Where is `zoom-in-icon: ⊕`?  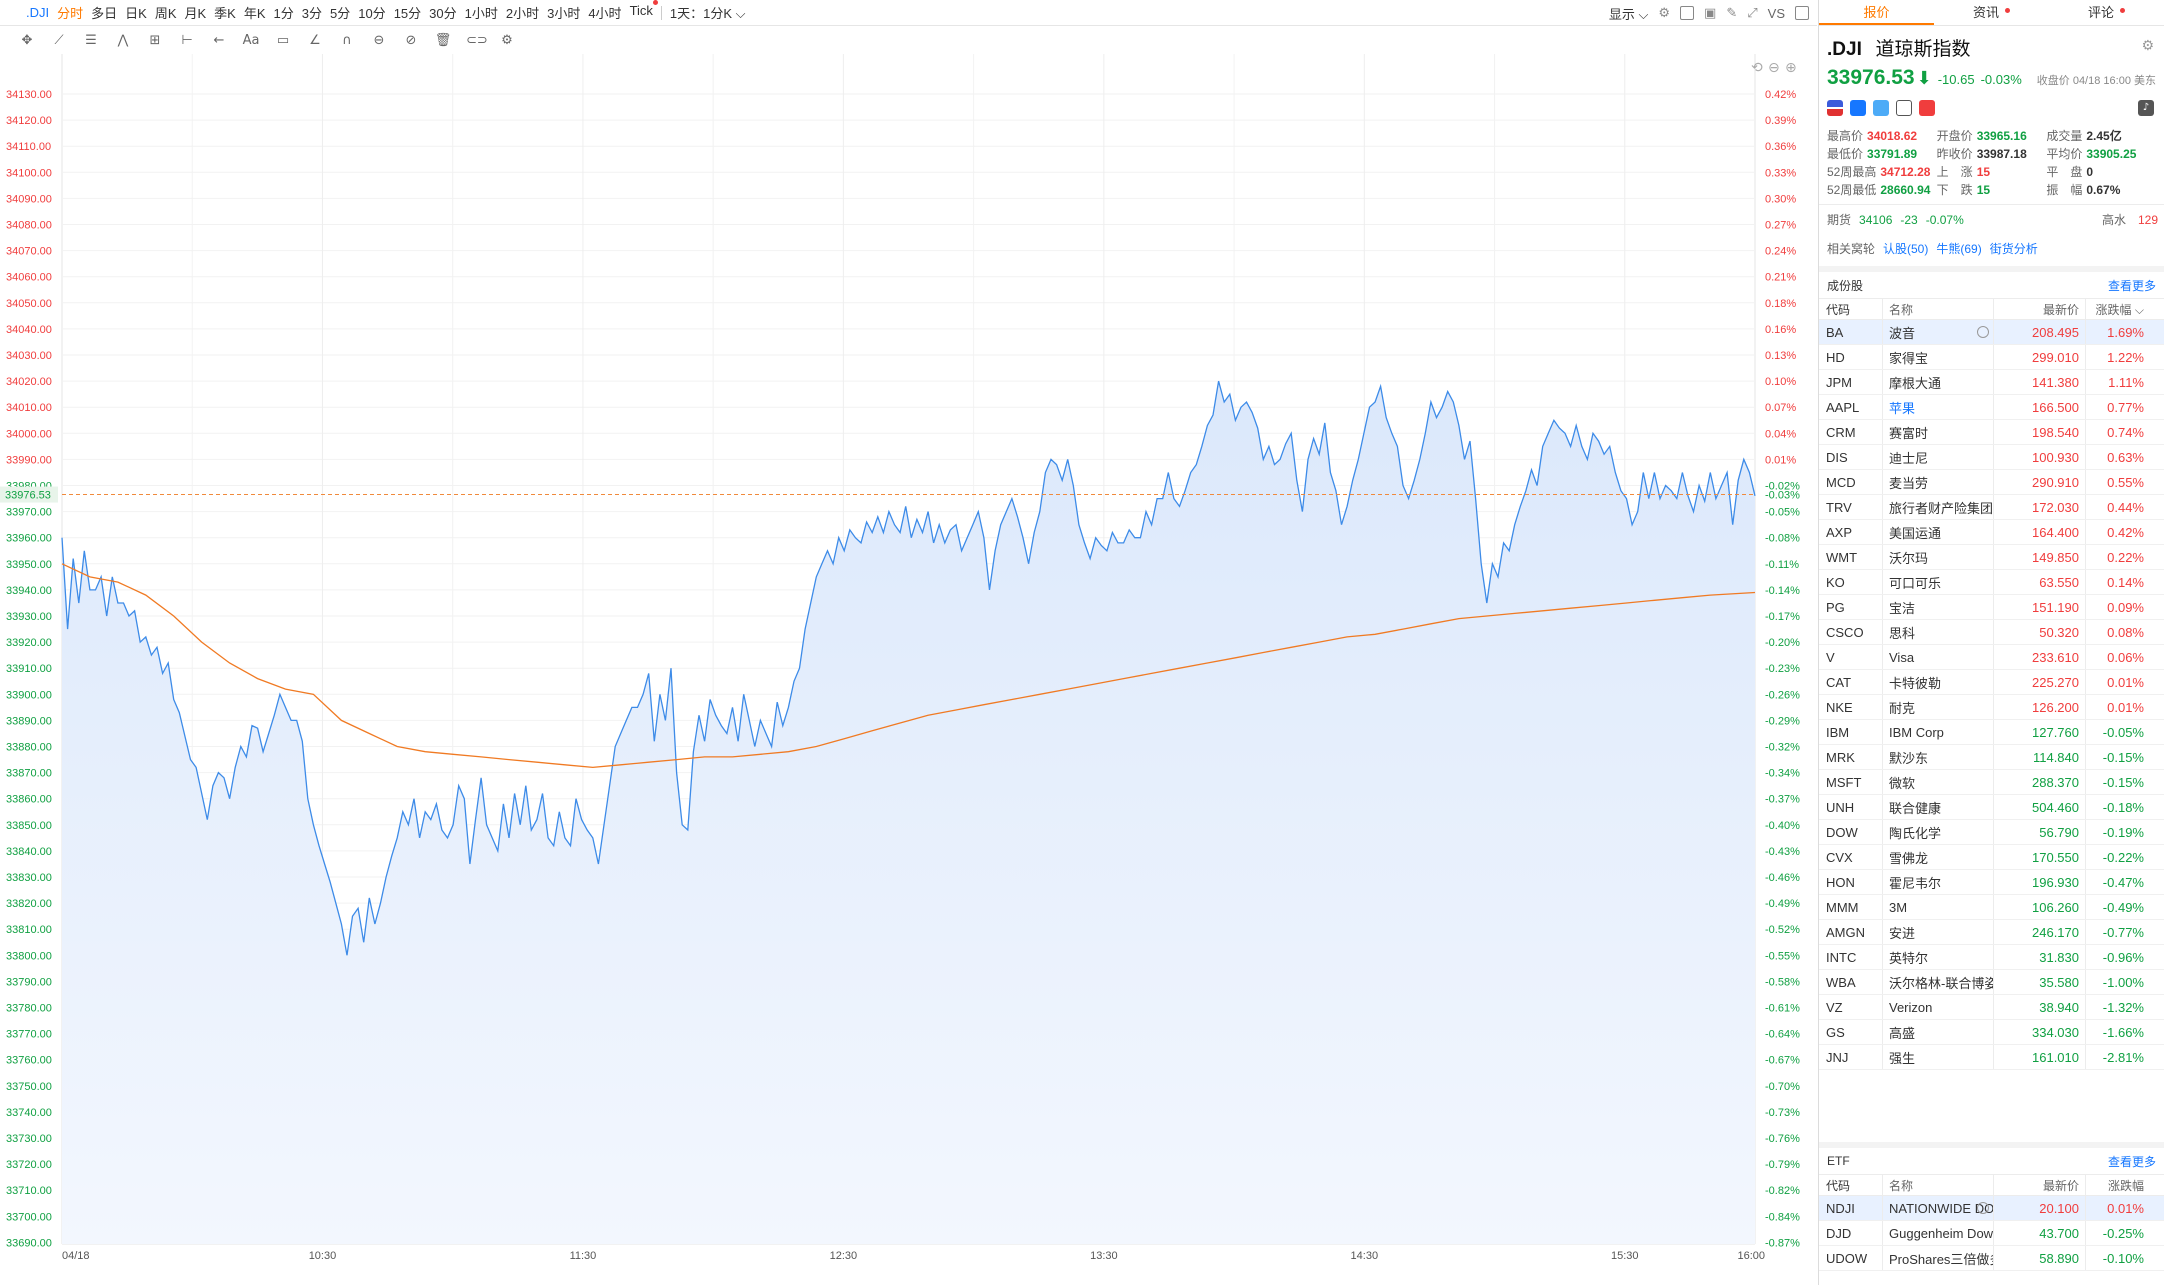
zoom-in-icon: ⊕ is located at coordinates (1791, 68).